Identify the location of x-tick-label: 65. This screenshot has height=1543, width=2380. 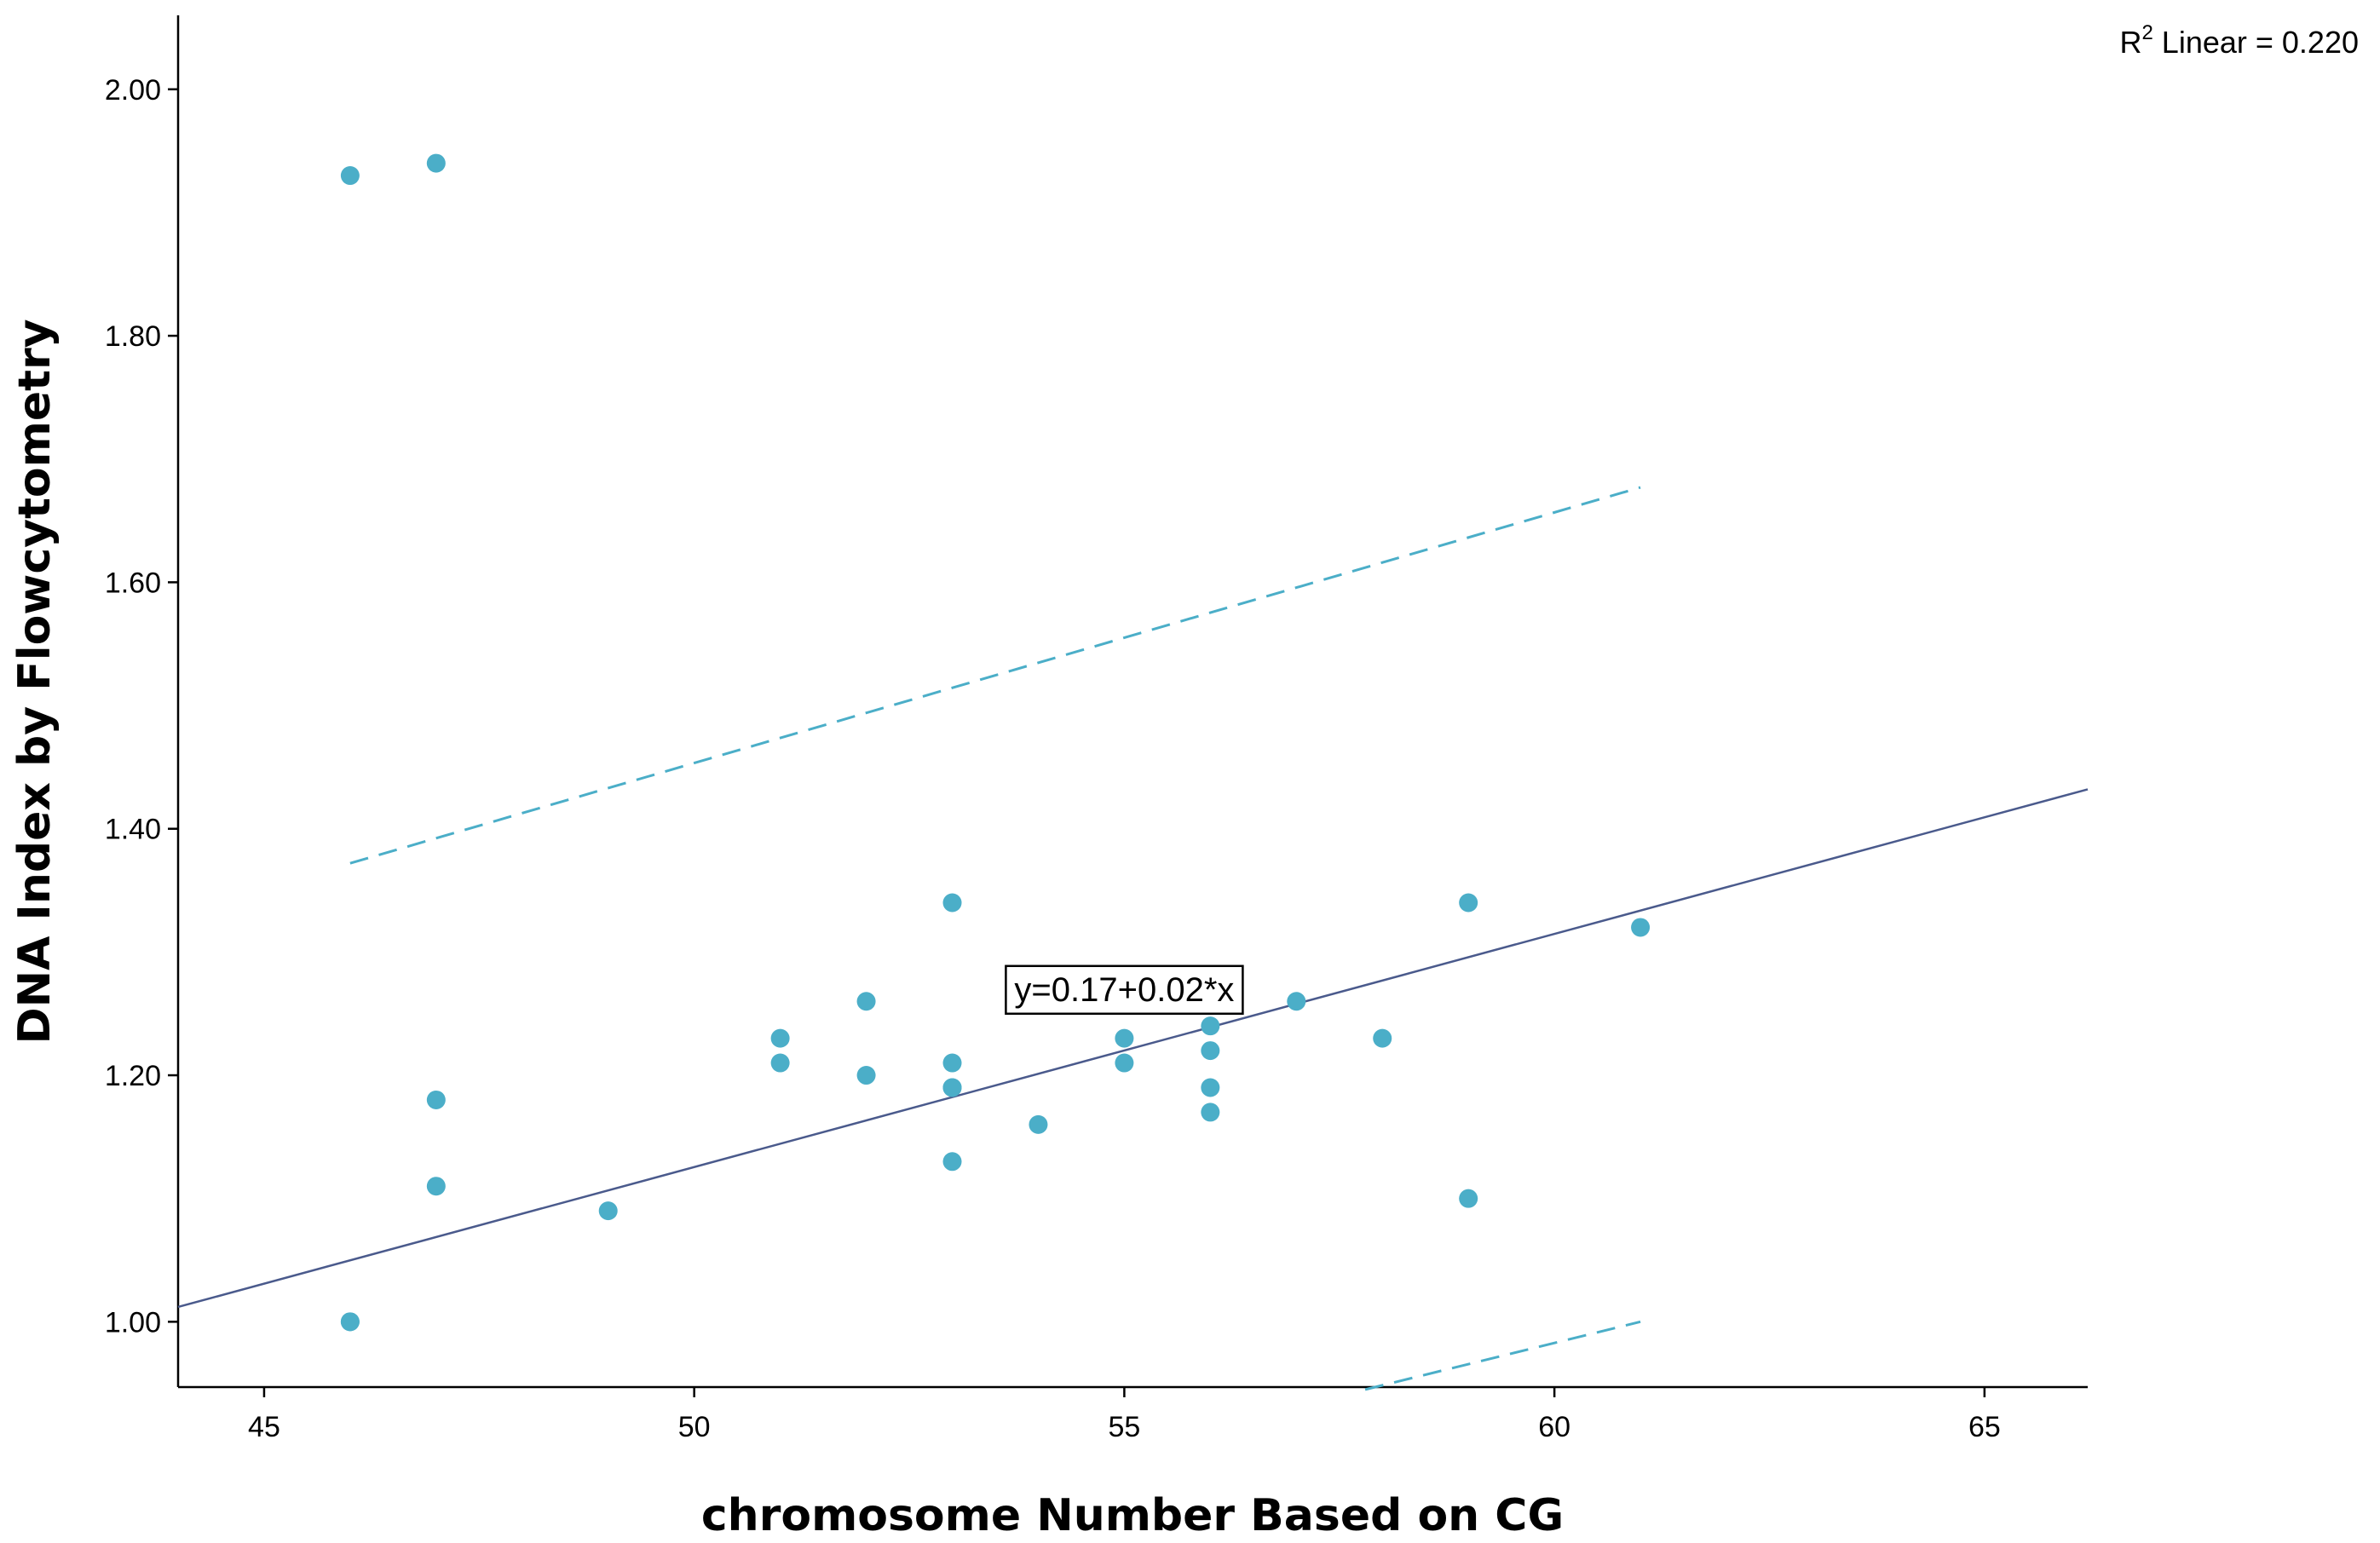
(1984, 1427).